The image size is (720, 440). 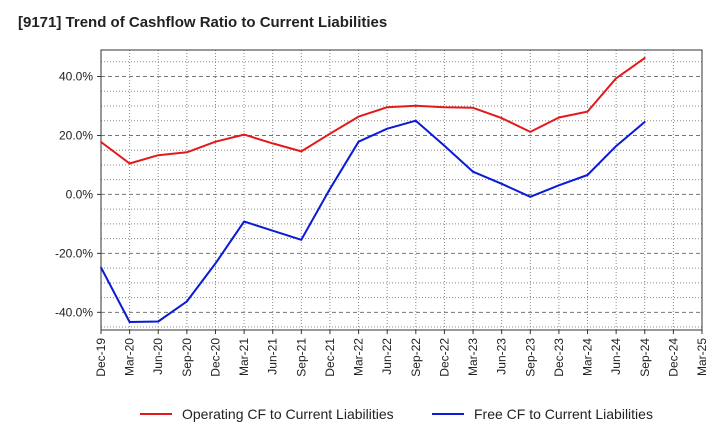 What do you see at coordinates (444, 357) in the screenshot?
I see `x-tick-label: Dec-22` at bounding box center [444, 357].